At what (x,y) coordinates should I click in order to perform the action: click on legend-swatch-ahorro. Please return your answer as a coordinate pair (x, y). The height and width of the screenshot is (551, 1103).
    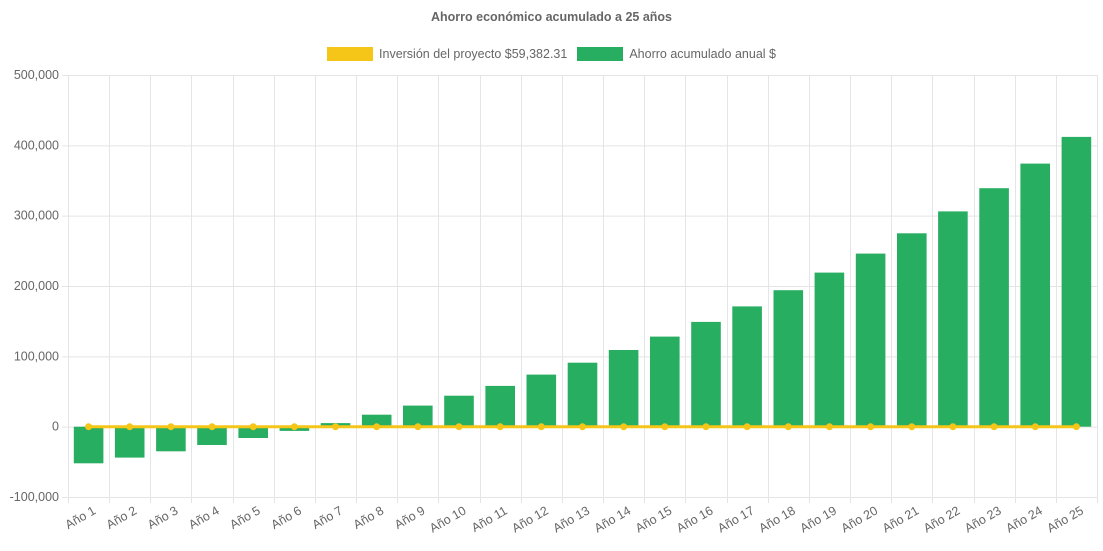
    Looking at the image, I should click on (600, 54).